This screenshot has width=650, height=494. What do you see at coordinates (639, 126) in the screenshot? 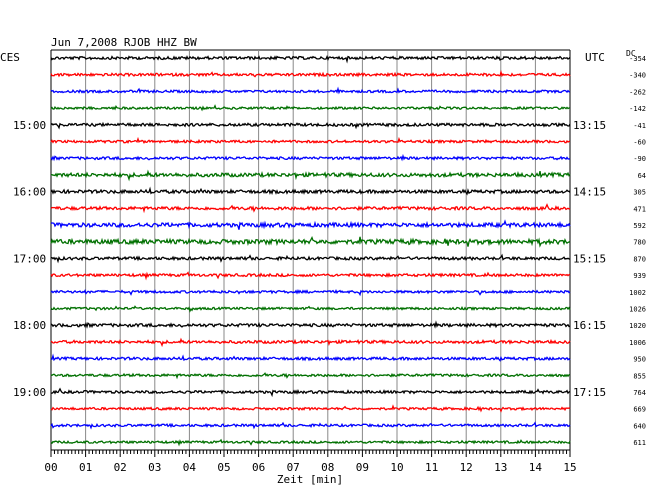
I see `dc-value-label: -41` at bounding box center [639, 126].